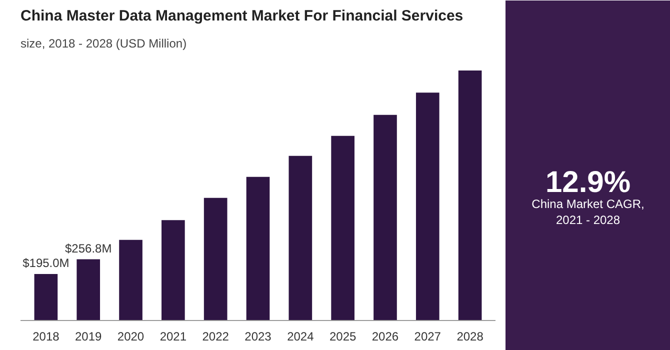  Describe the element at coordinates (588, 211) in the screenshot. I see `text: China Market CAGR, 2021 - 2028` at that location.